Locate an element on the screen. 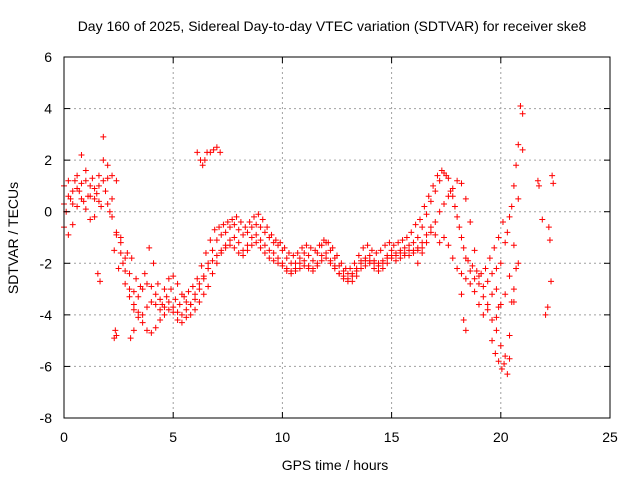 This screenshot has width=640, height=480. y-tick-label: -2 is located at coordinates (46, 263).